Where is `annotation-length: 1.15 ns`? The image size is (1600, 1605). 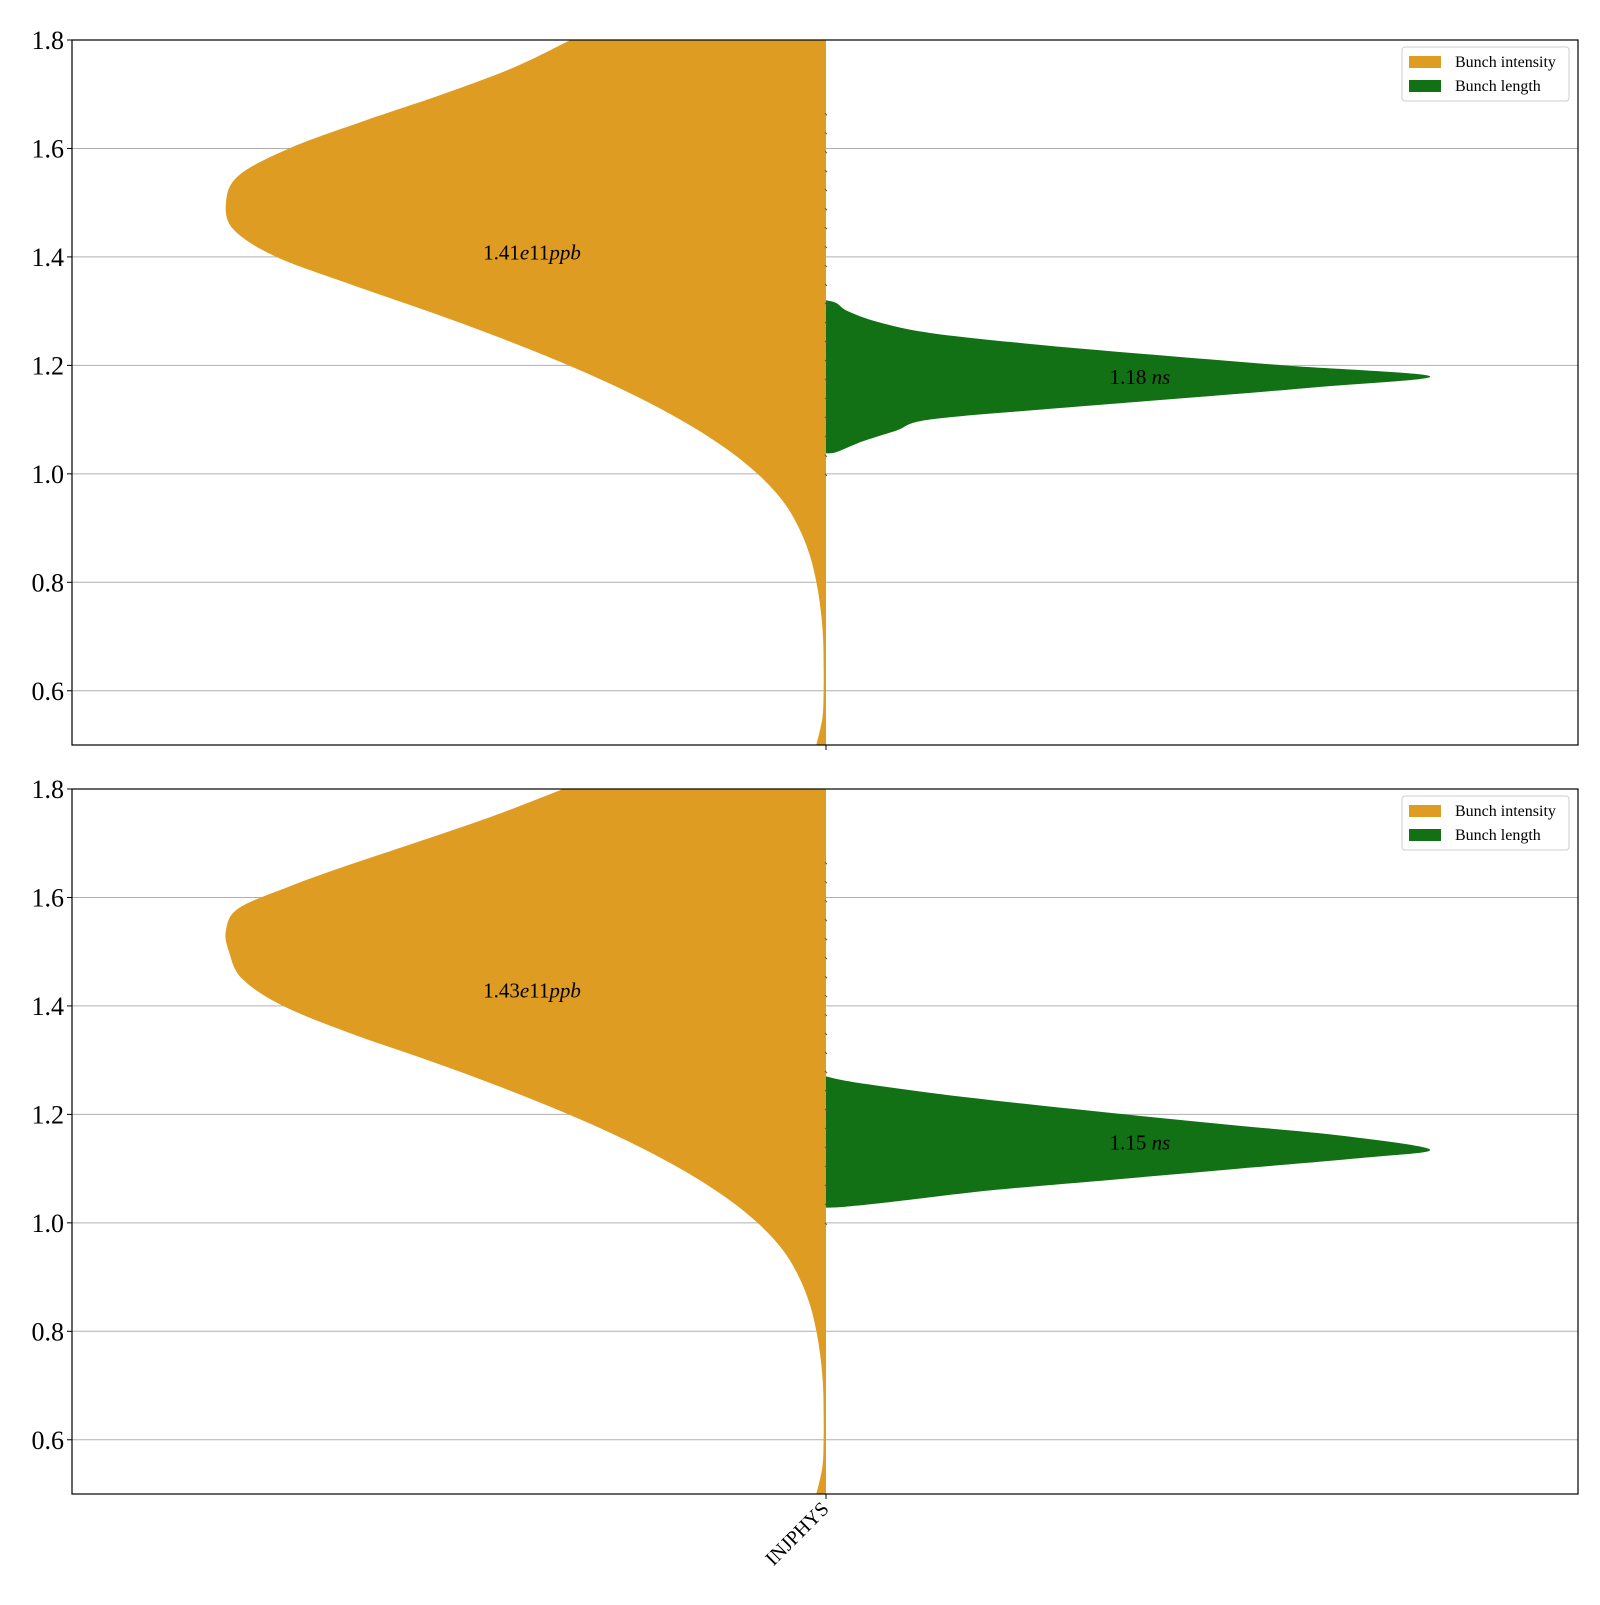 annotation-length: 1.15 ns is located at coordinates (1140, 1143).